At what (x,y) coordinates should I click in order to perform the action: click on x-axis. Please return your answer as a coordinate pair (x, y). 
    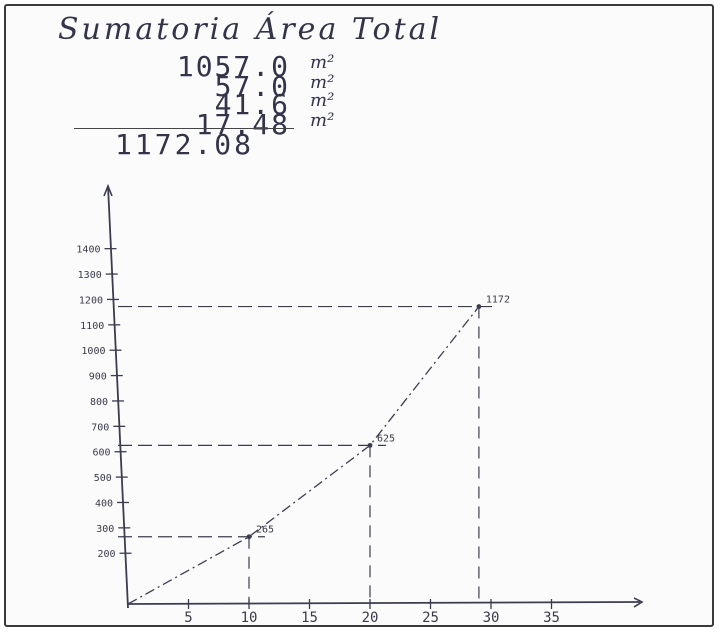
    Looking at the image, I should click on (384, 603).